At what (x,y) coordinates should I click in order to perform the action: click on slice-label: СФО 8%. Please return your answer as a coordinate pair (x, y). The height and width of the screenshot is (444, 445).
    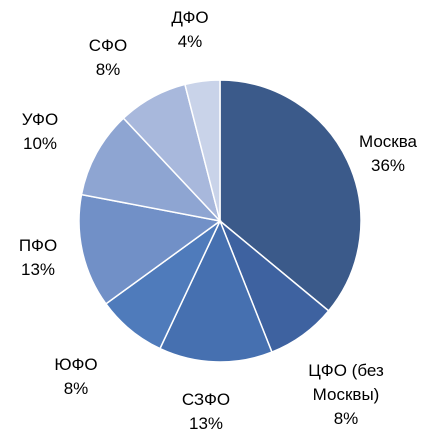
    Looking at the image, I should click on (108, 58).